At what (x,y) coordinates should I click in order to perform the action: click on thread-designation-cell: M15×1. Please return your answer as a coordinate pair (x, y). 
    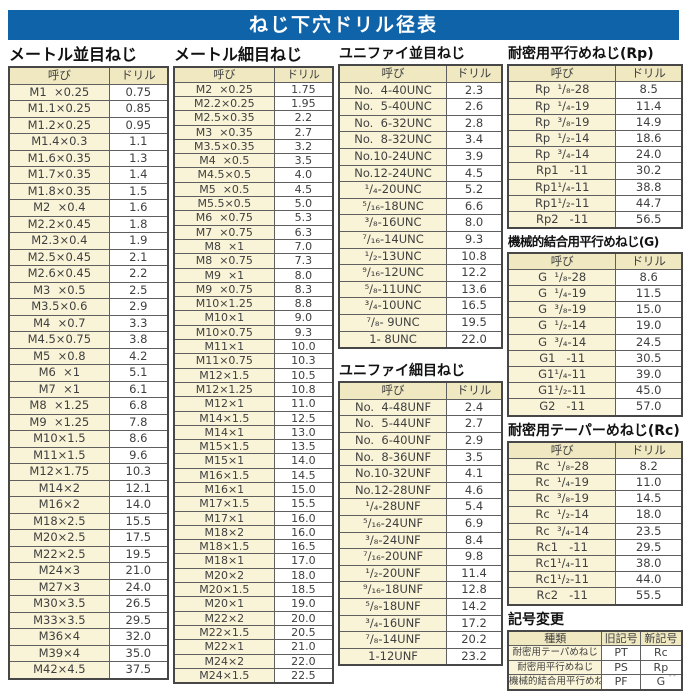
    Looking at the image, I should click on (224, 461).